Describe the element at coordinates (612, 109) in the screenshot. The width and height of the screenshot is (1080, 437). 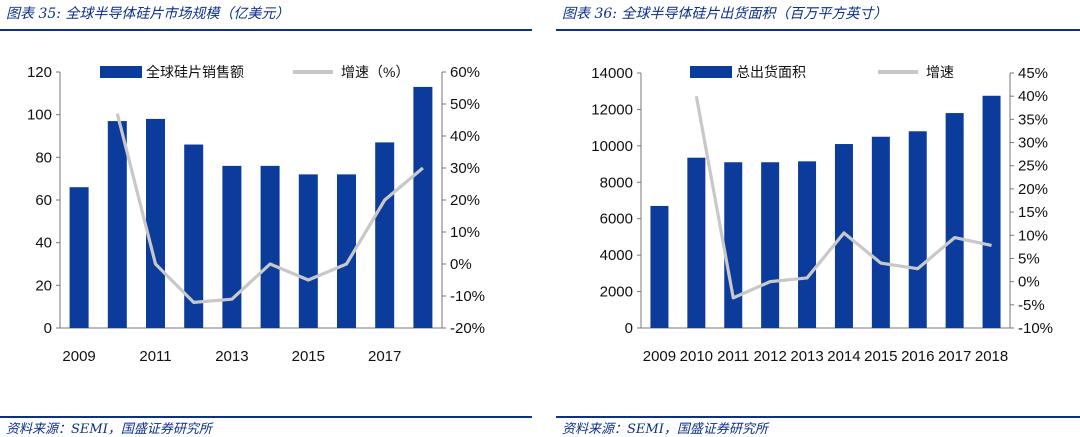
I see `y-tick-label: 12000` at that location.